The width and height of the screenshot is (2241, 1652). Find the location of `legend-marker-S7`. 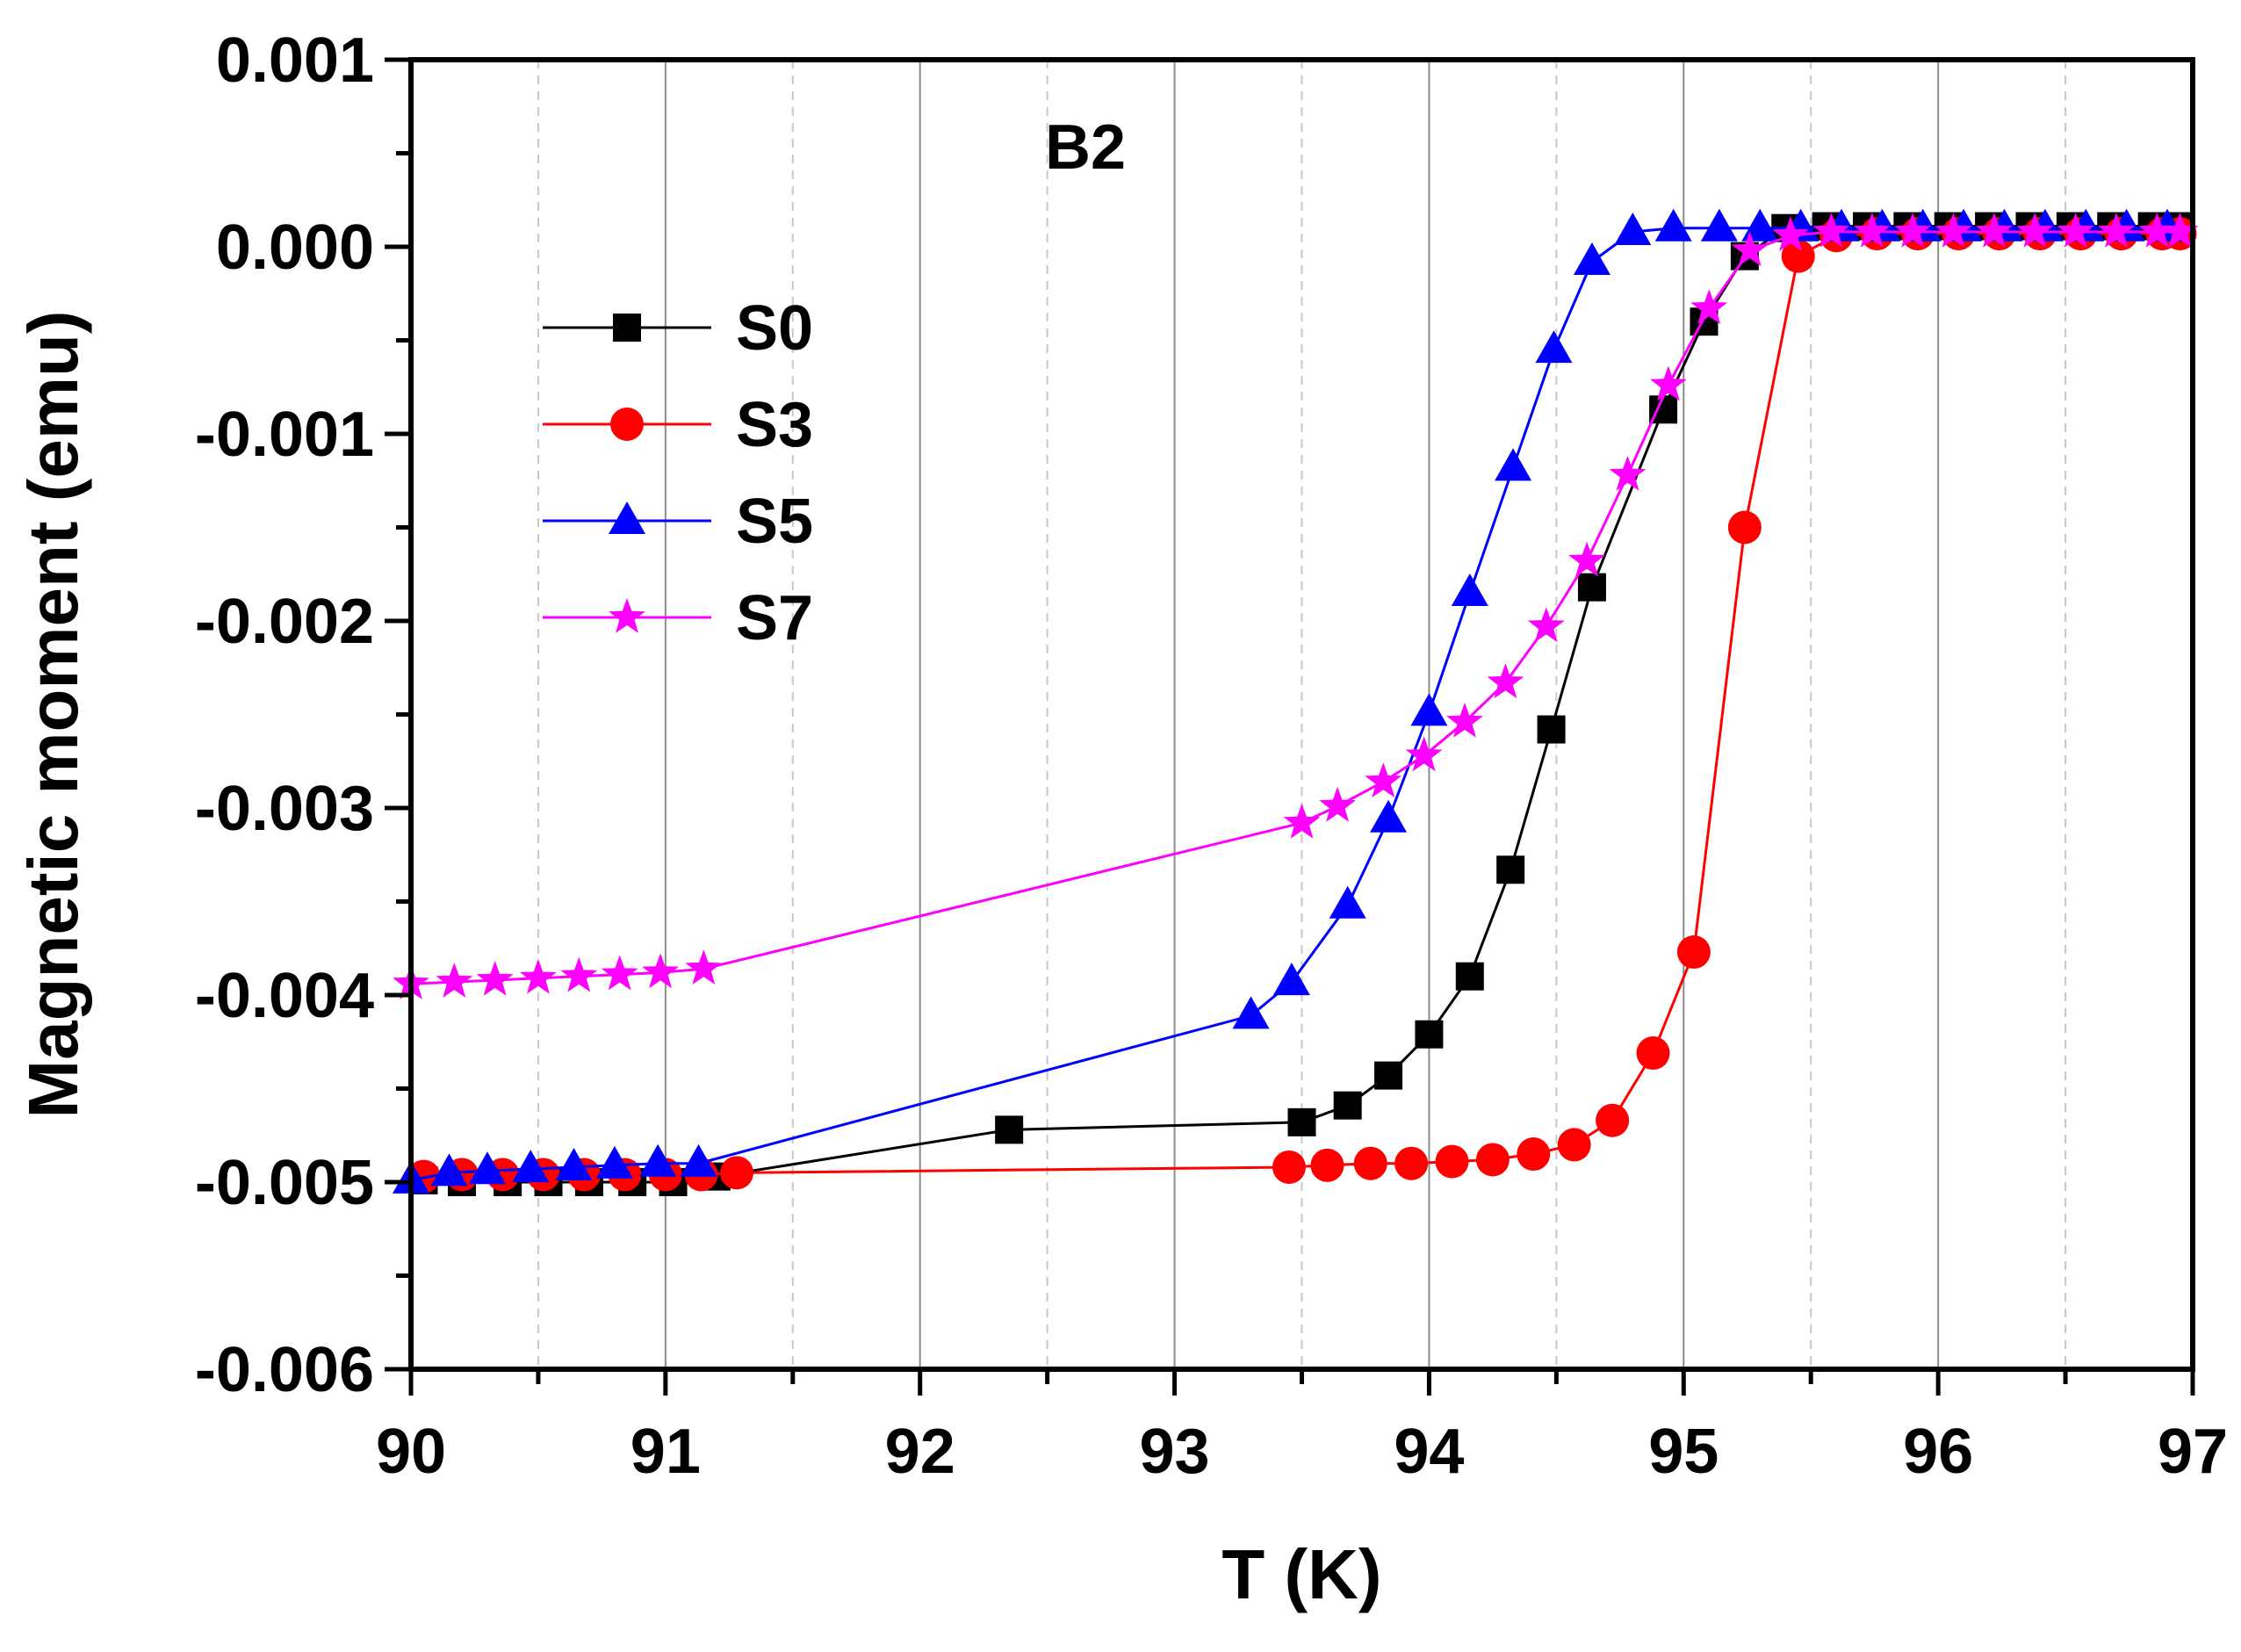

legend-marker-S7 is located at coordinates (627, 615).